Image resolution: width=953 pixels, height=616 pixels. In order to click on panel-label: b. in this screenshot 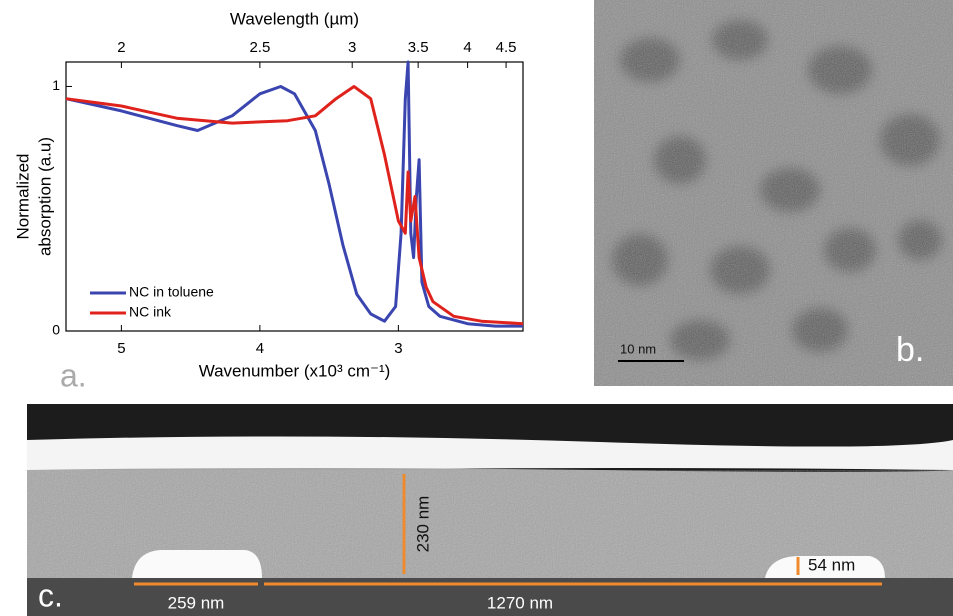, I will do `click(910, 350)`.